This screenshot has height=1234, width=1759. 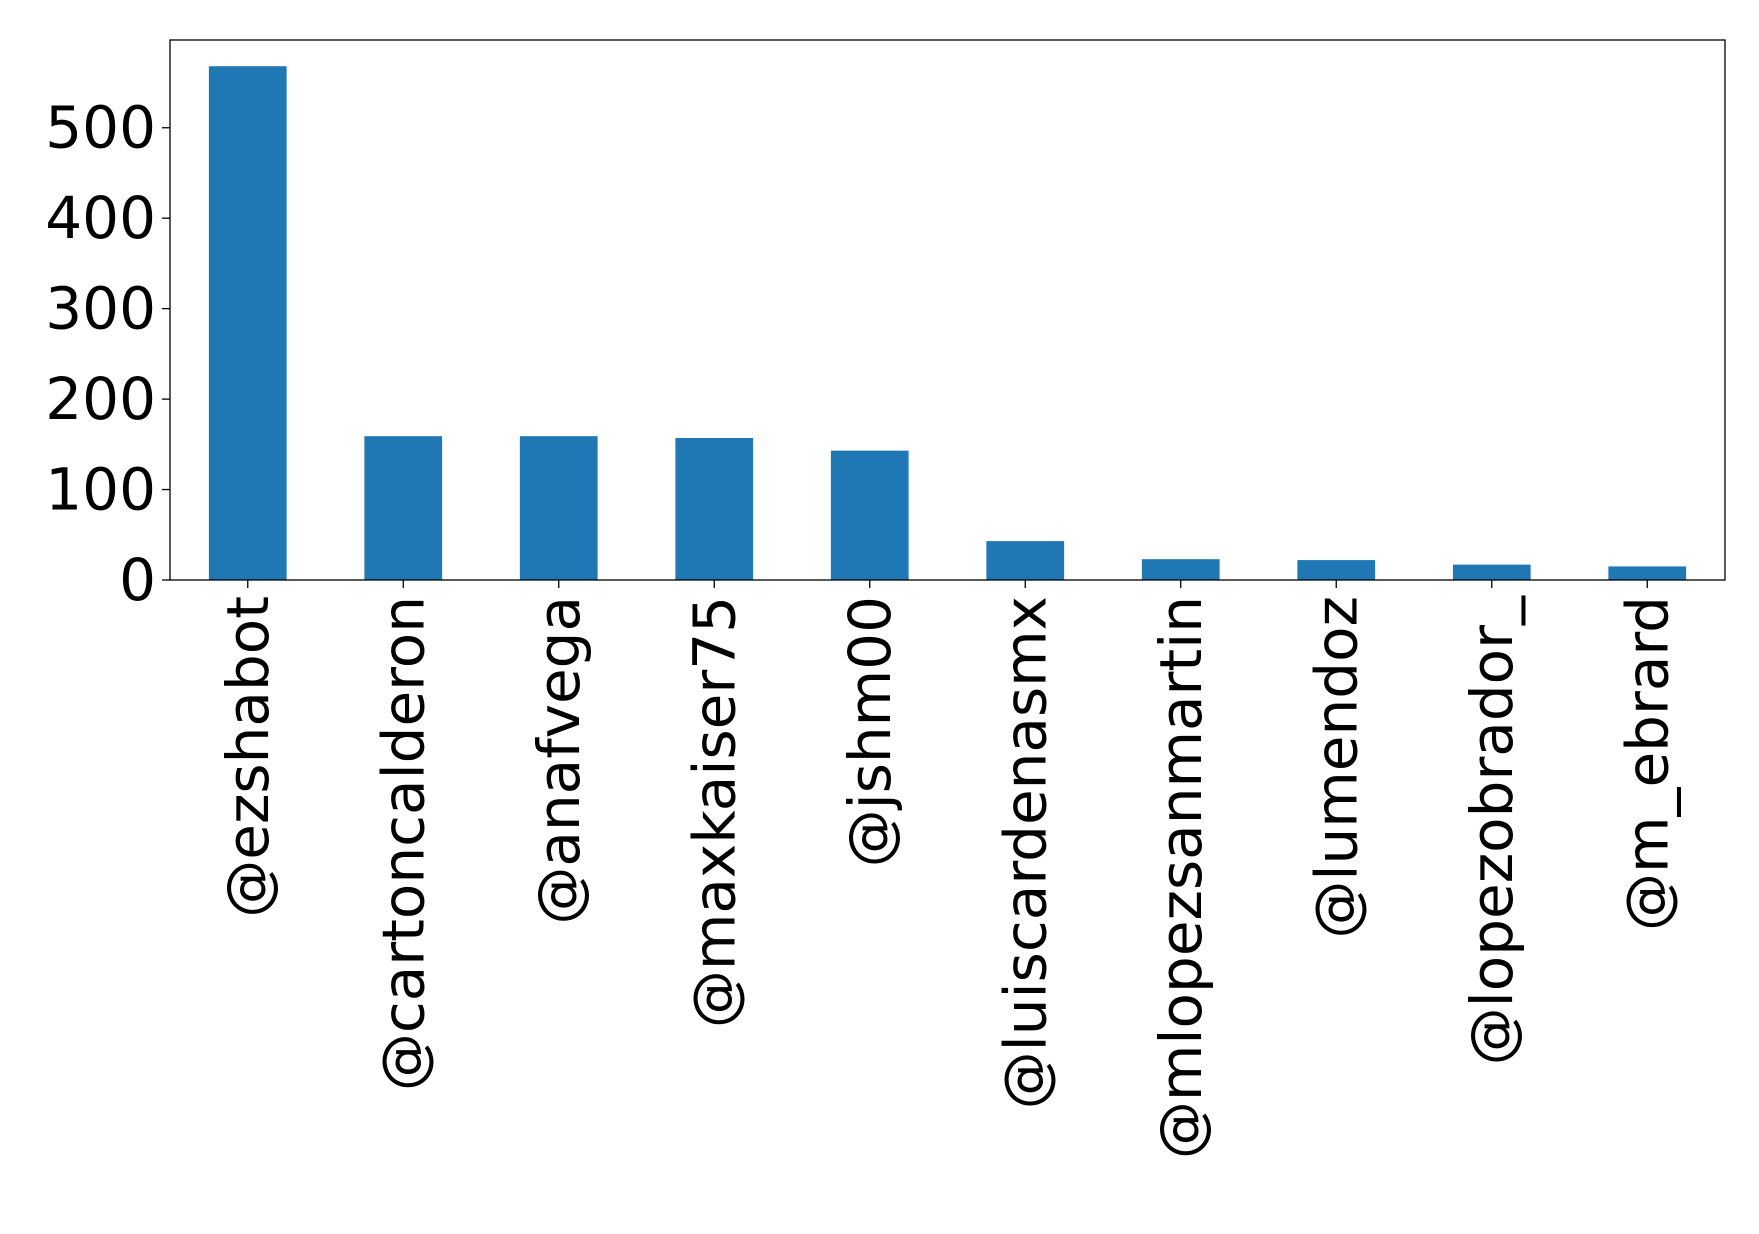 I want to click on x-tick-label: @lumendoz, so click(x=1336, y=767).